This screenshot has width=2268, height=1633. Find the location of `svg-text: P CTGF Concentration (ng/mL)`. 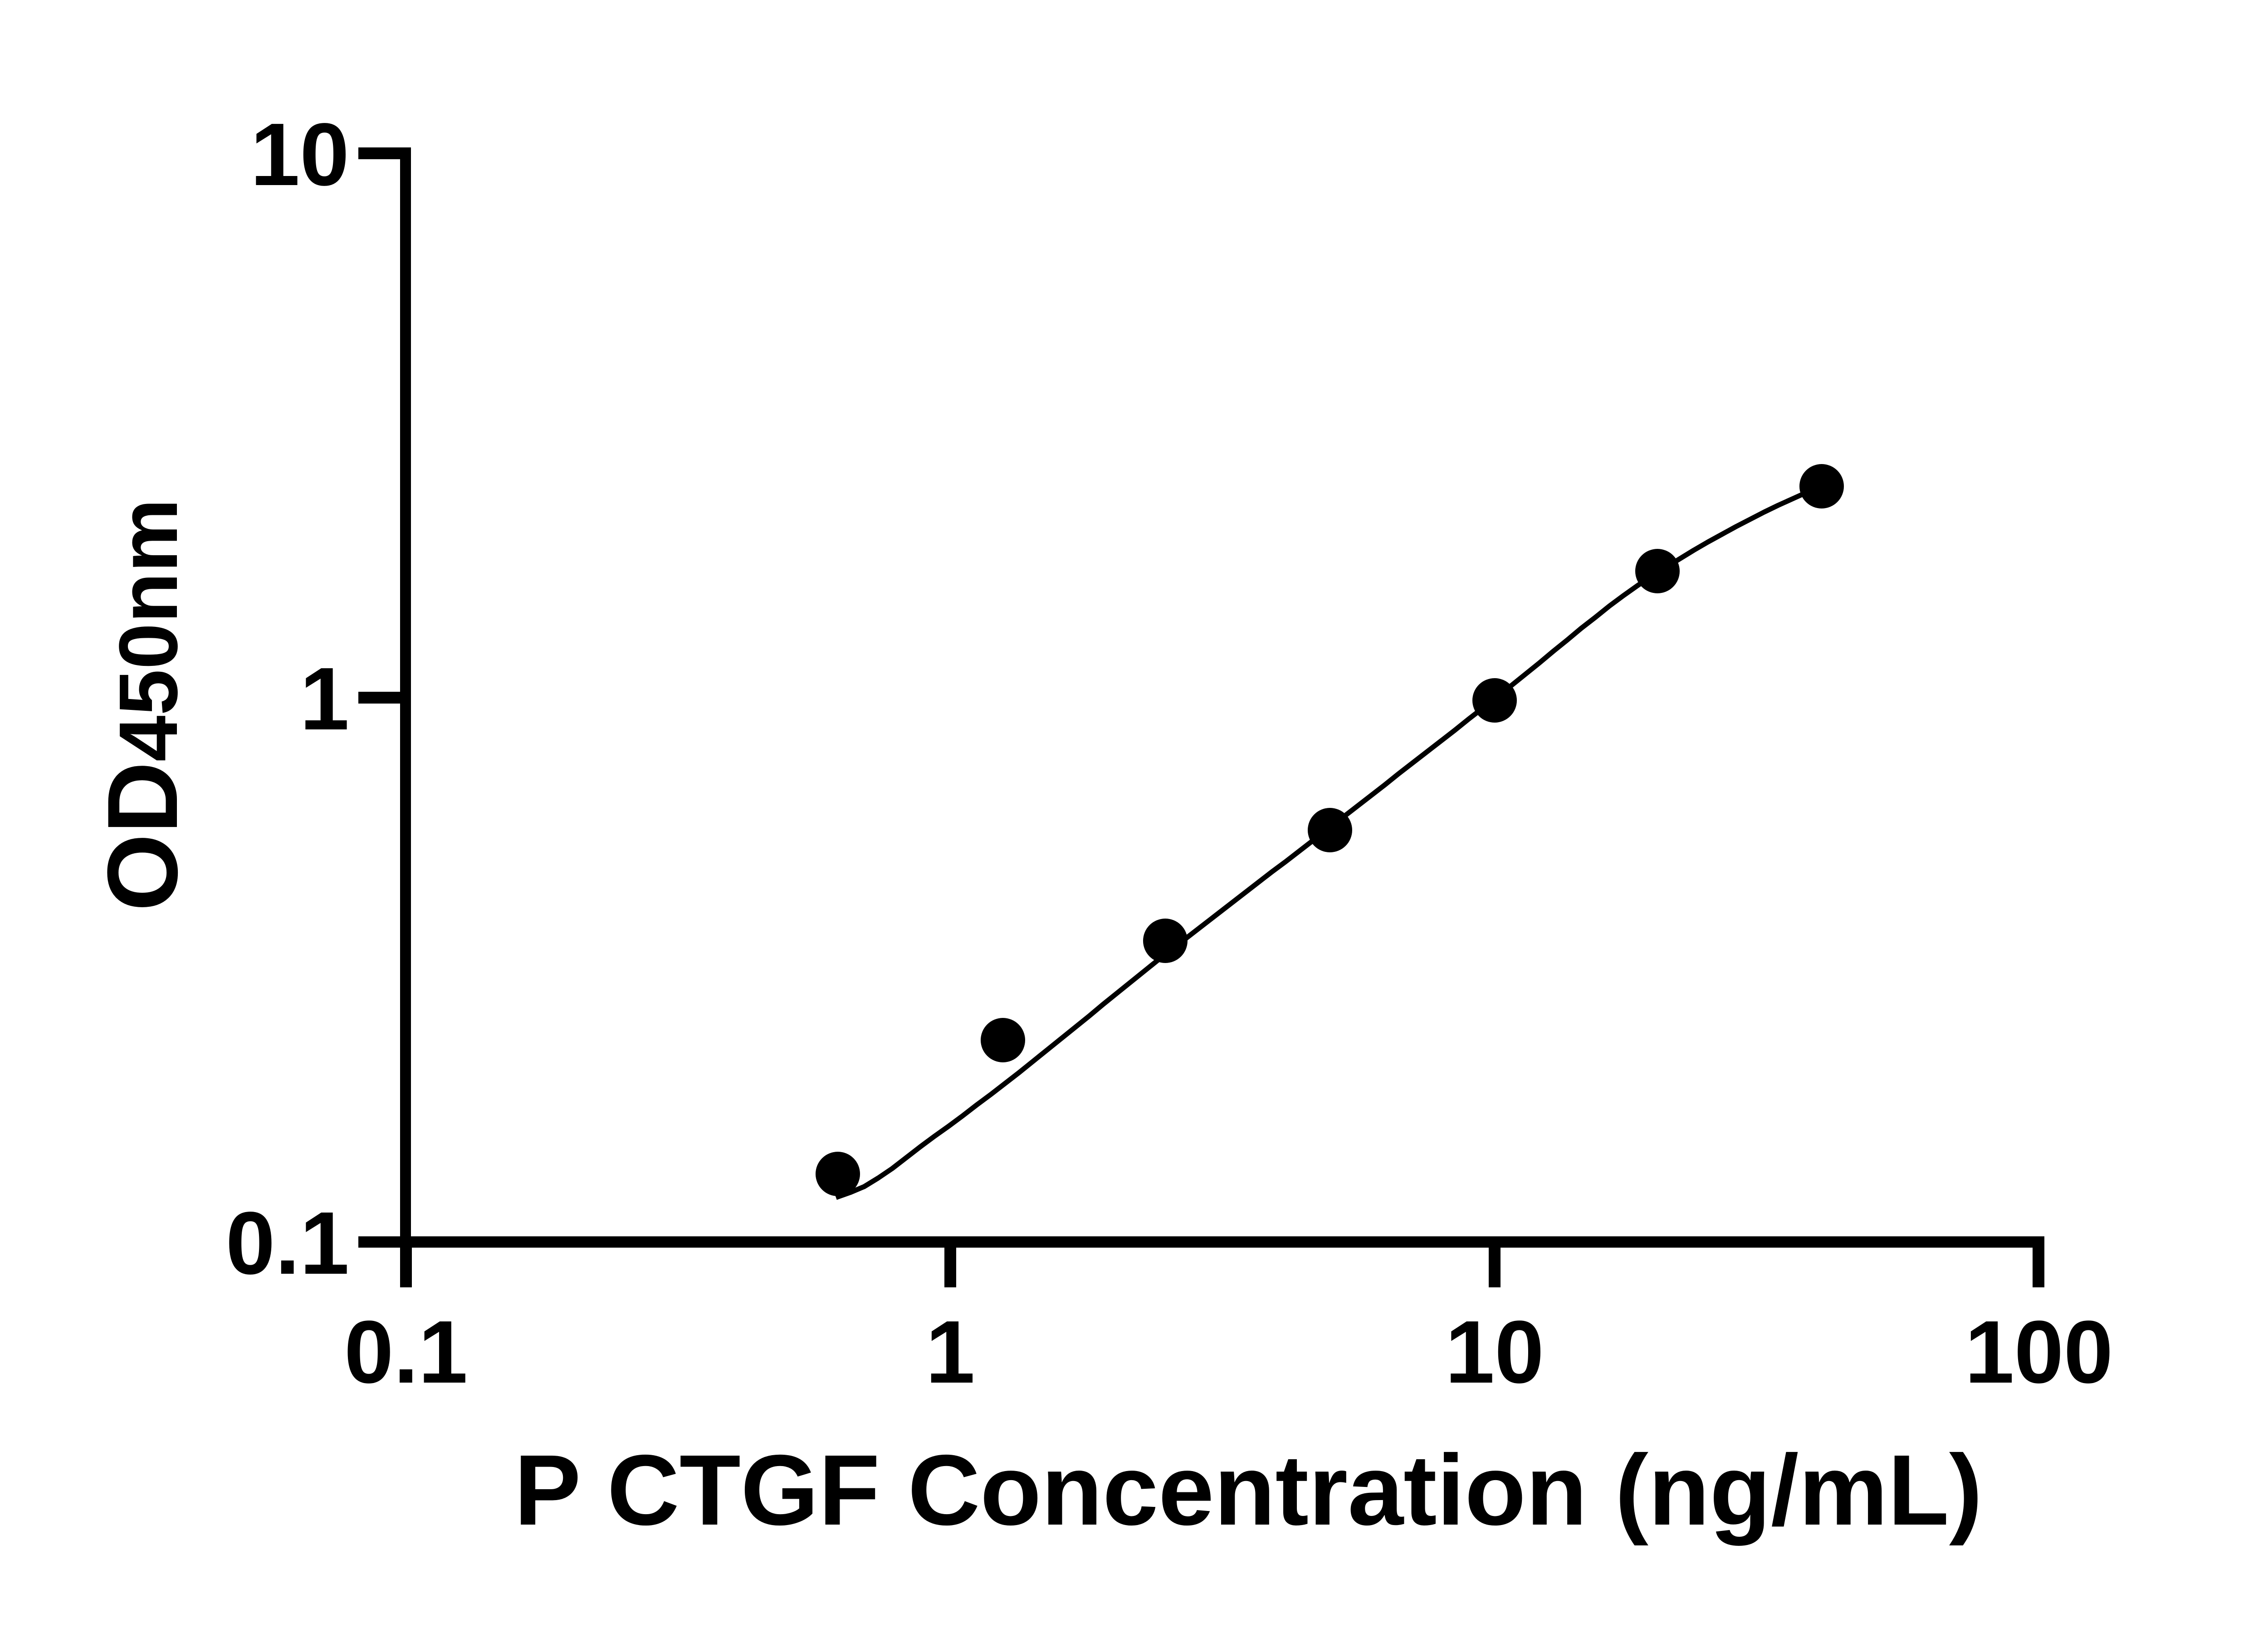

svg-text: P CTGF Concentration (ng/mL) is located at coordinates (1248, 1490).